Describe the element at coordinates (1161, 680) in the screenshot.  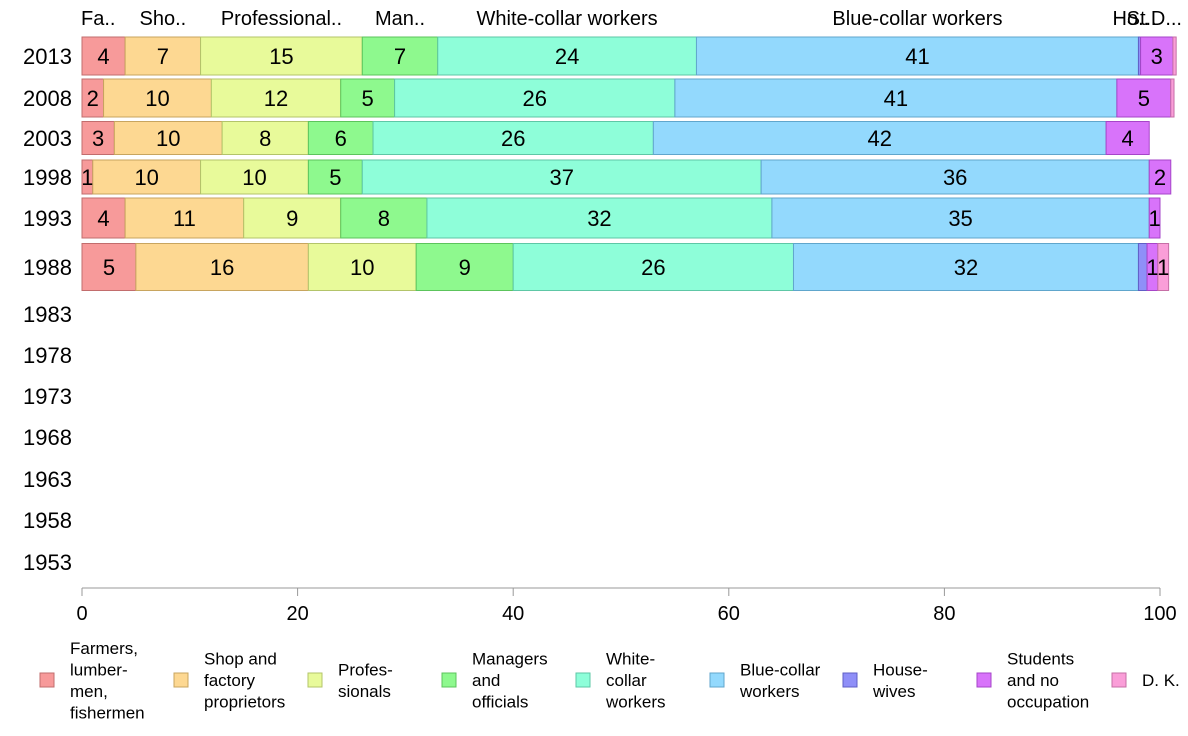
I see `legend-label: D. K.` at that location.